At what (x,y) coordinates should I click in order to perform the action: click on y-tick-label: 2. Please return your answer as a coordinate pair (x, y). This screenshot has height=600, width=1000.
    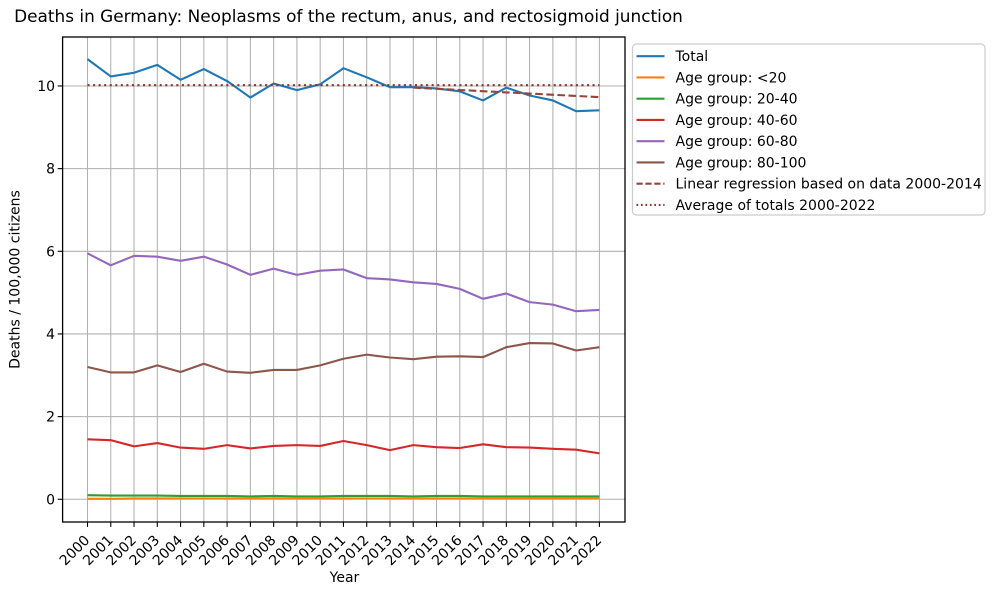
    Looking at the image, I should click on (50, 418).